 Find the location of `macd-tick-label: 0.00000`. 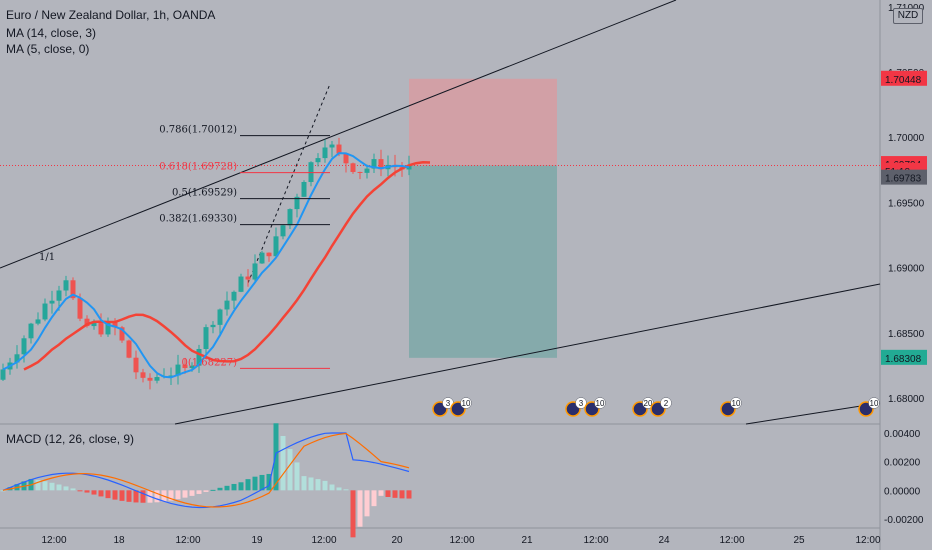

macd-tick-label: 0.00000 is located at coordinates (902, 491).